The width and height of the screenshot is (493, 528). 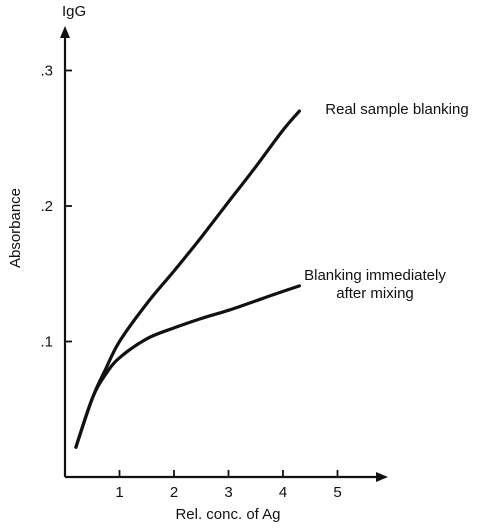 What do you see at coordinates (283, 492) in the screenshot?
I see `x-tick-label: 4` at bounding box center [283, 492].